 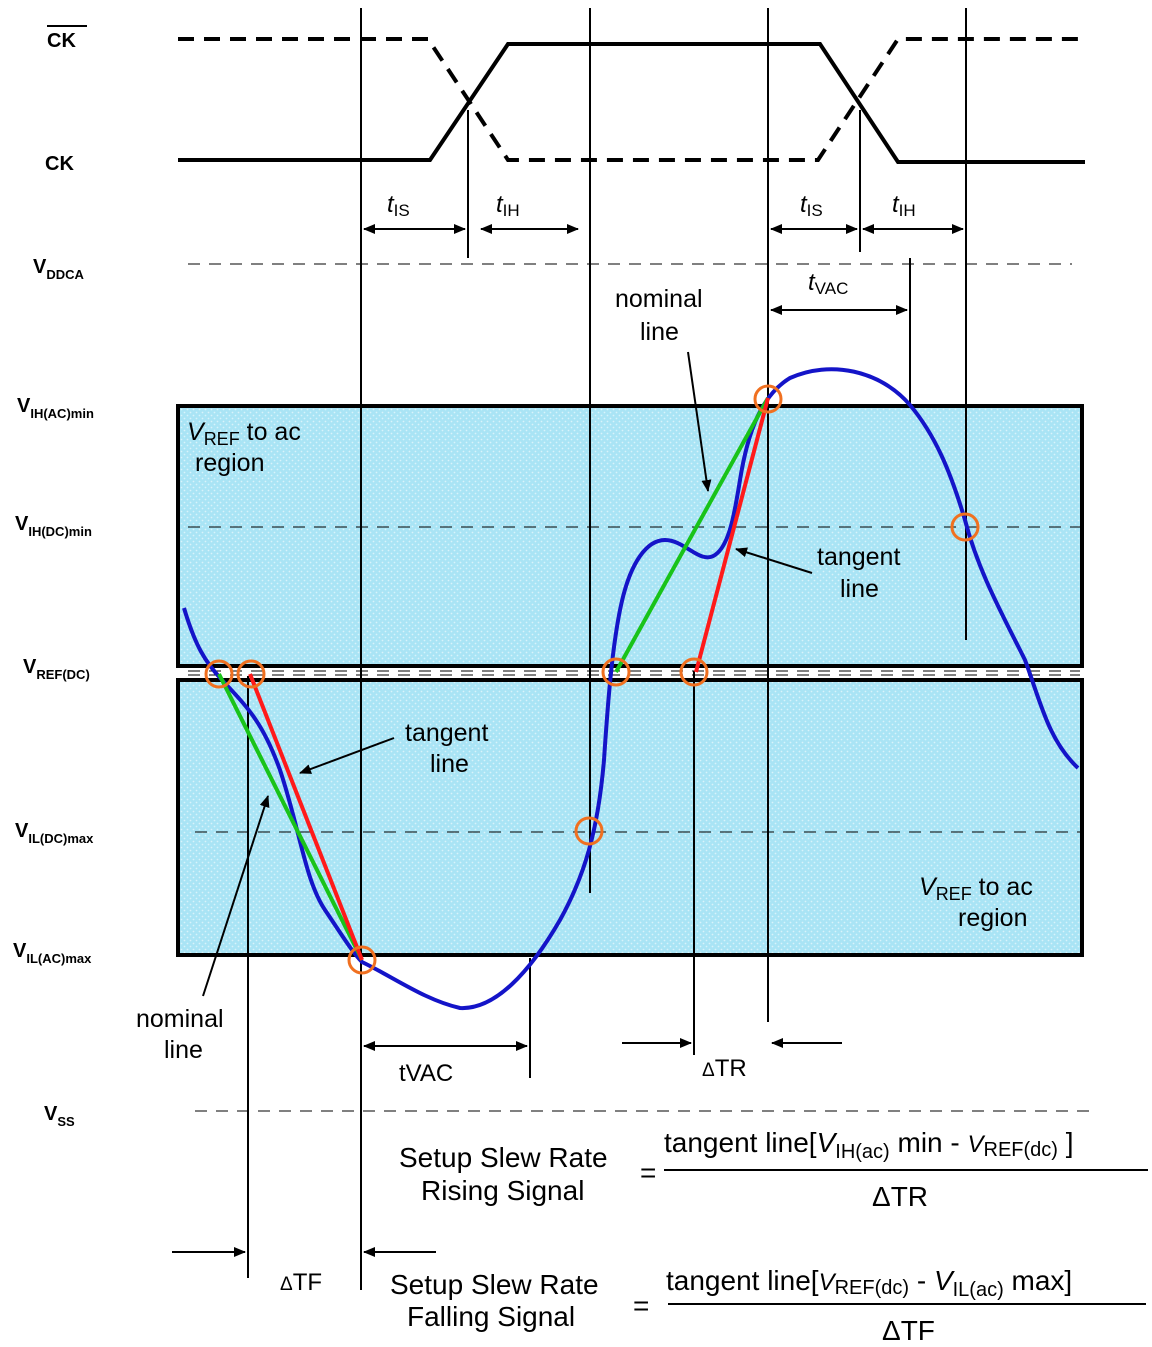 I want to click on vref-dc-label: VREF(DC), so click(x=56, y=669).